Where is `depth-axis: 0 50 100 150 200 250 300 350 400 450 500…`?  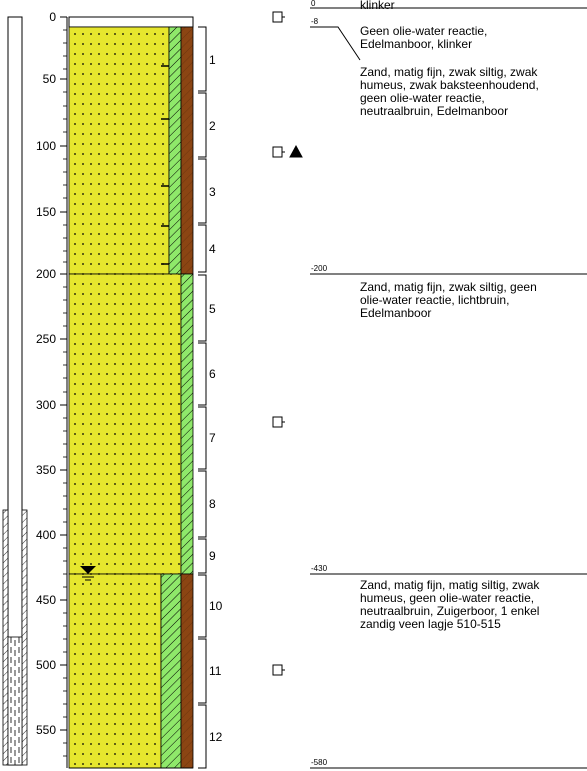 depth-axis: 0 50 100 150 200 250 300 350 400 450 500… is located at coordinates (52, 389).